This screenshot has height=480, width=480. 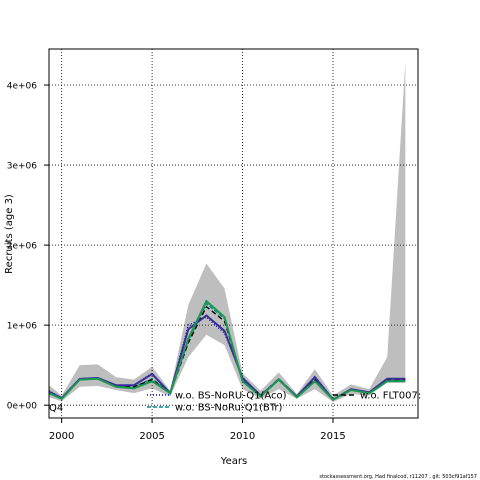 What do you see at coordinates (61, 436) in the screenshot?
I see `x-tick-label: 2000` at bounding box center [61, 436].